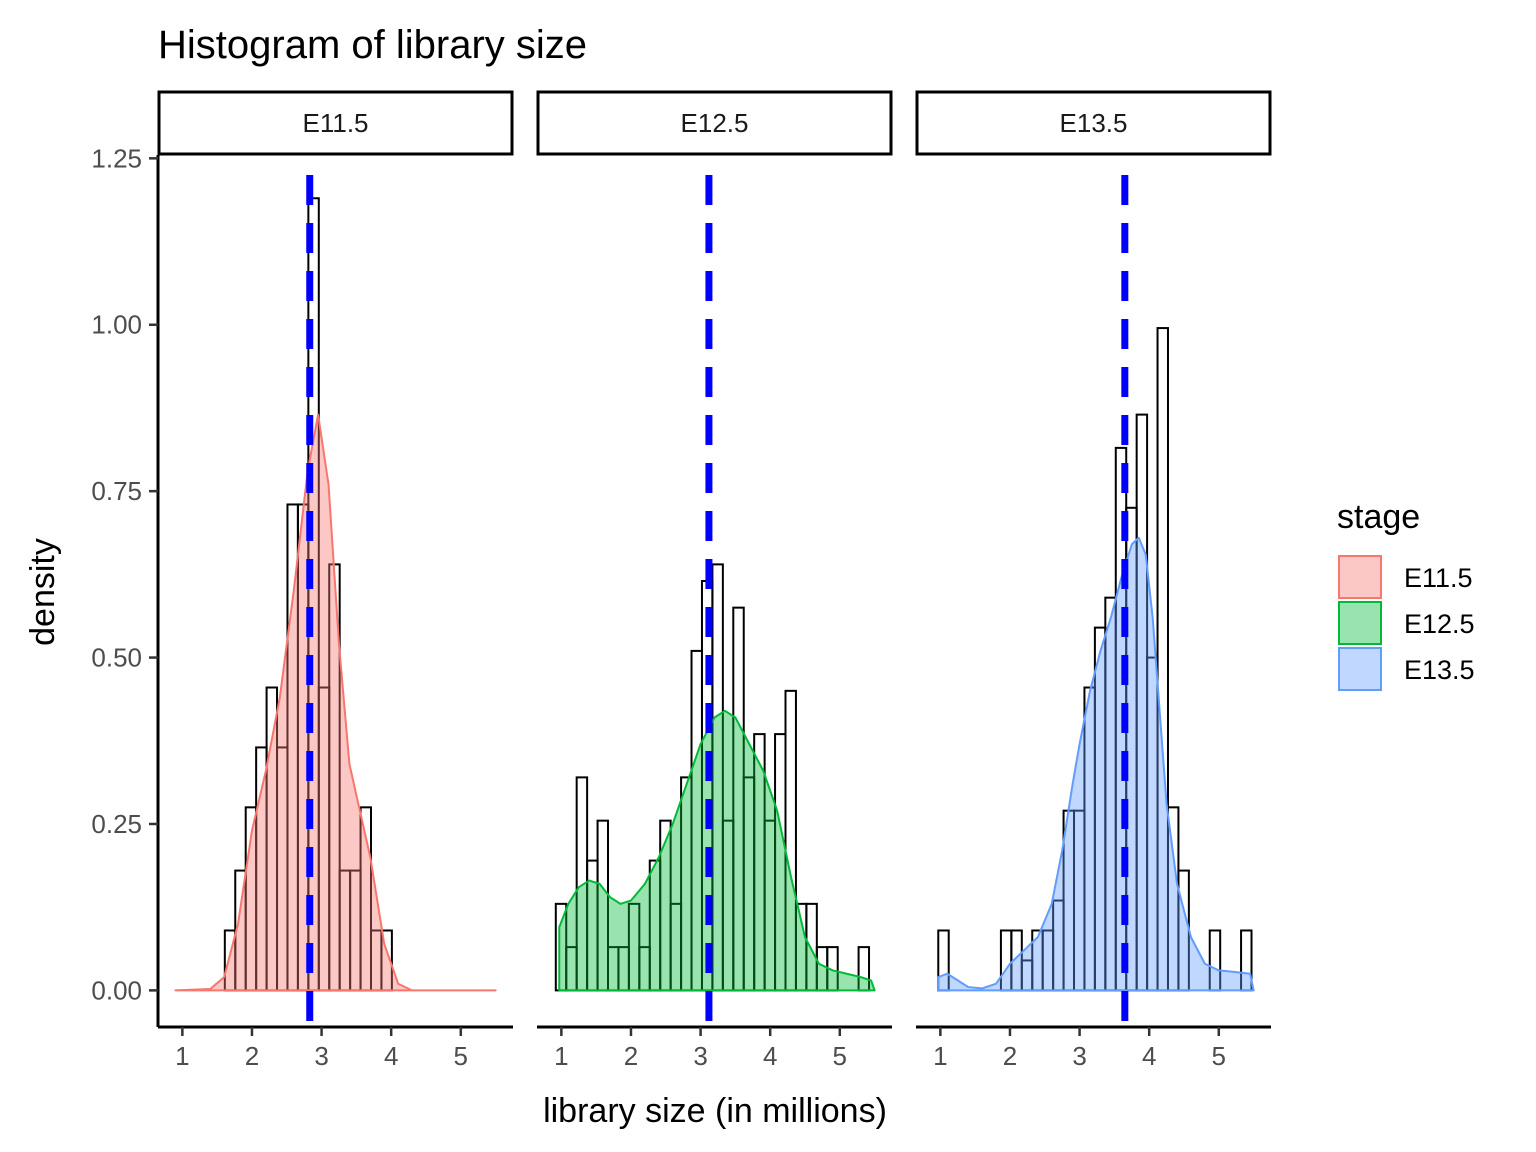 Image resolution: width=1536 pixels, height=1152 pixels. What do you see at coordinates (1439, 670) in the screenshot?
I see `legend-label: E13.5` at bounding box center [1439, 670].